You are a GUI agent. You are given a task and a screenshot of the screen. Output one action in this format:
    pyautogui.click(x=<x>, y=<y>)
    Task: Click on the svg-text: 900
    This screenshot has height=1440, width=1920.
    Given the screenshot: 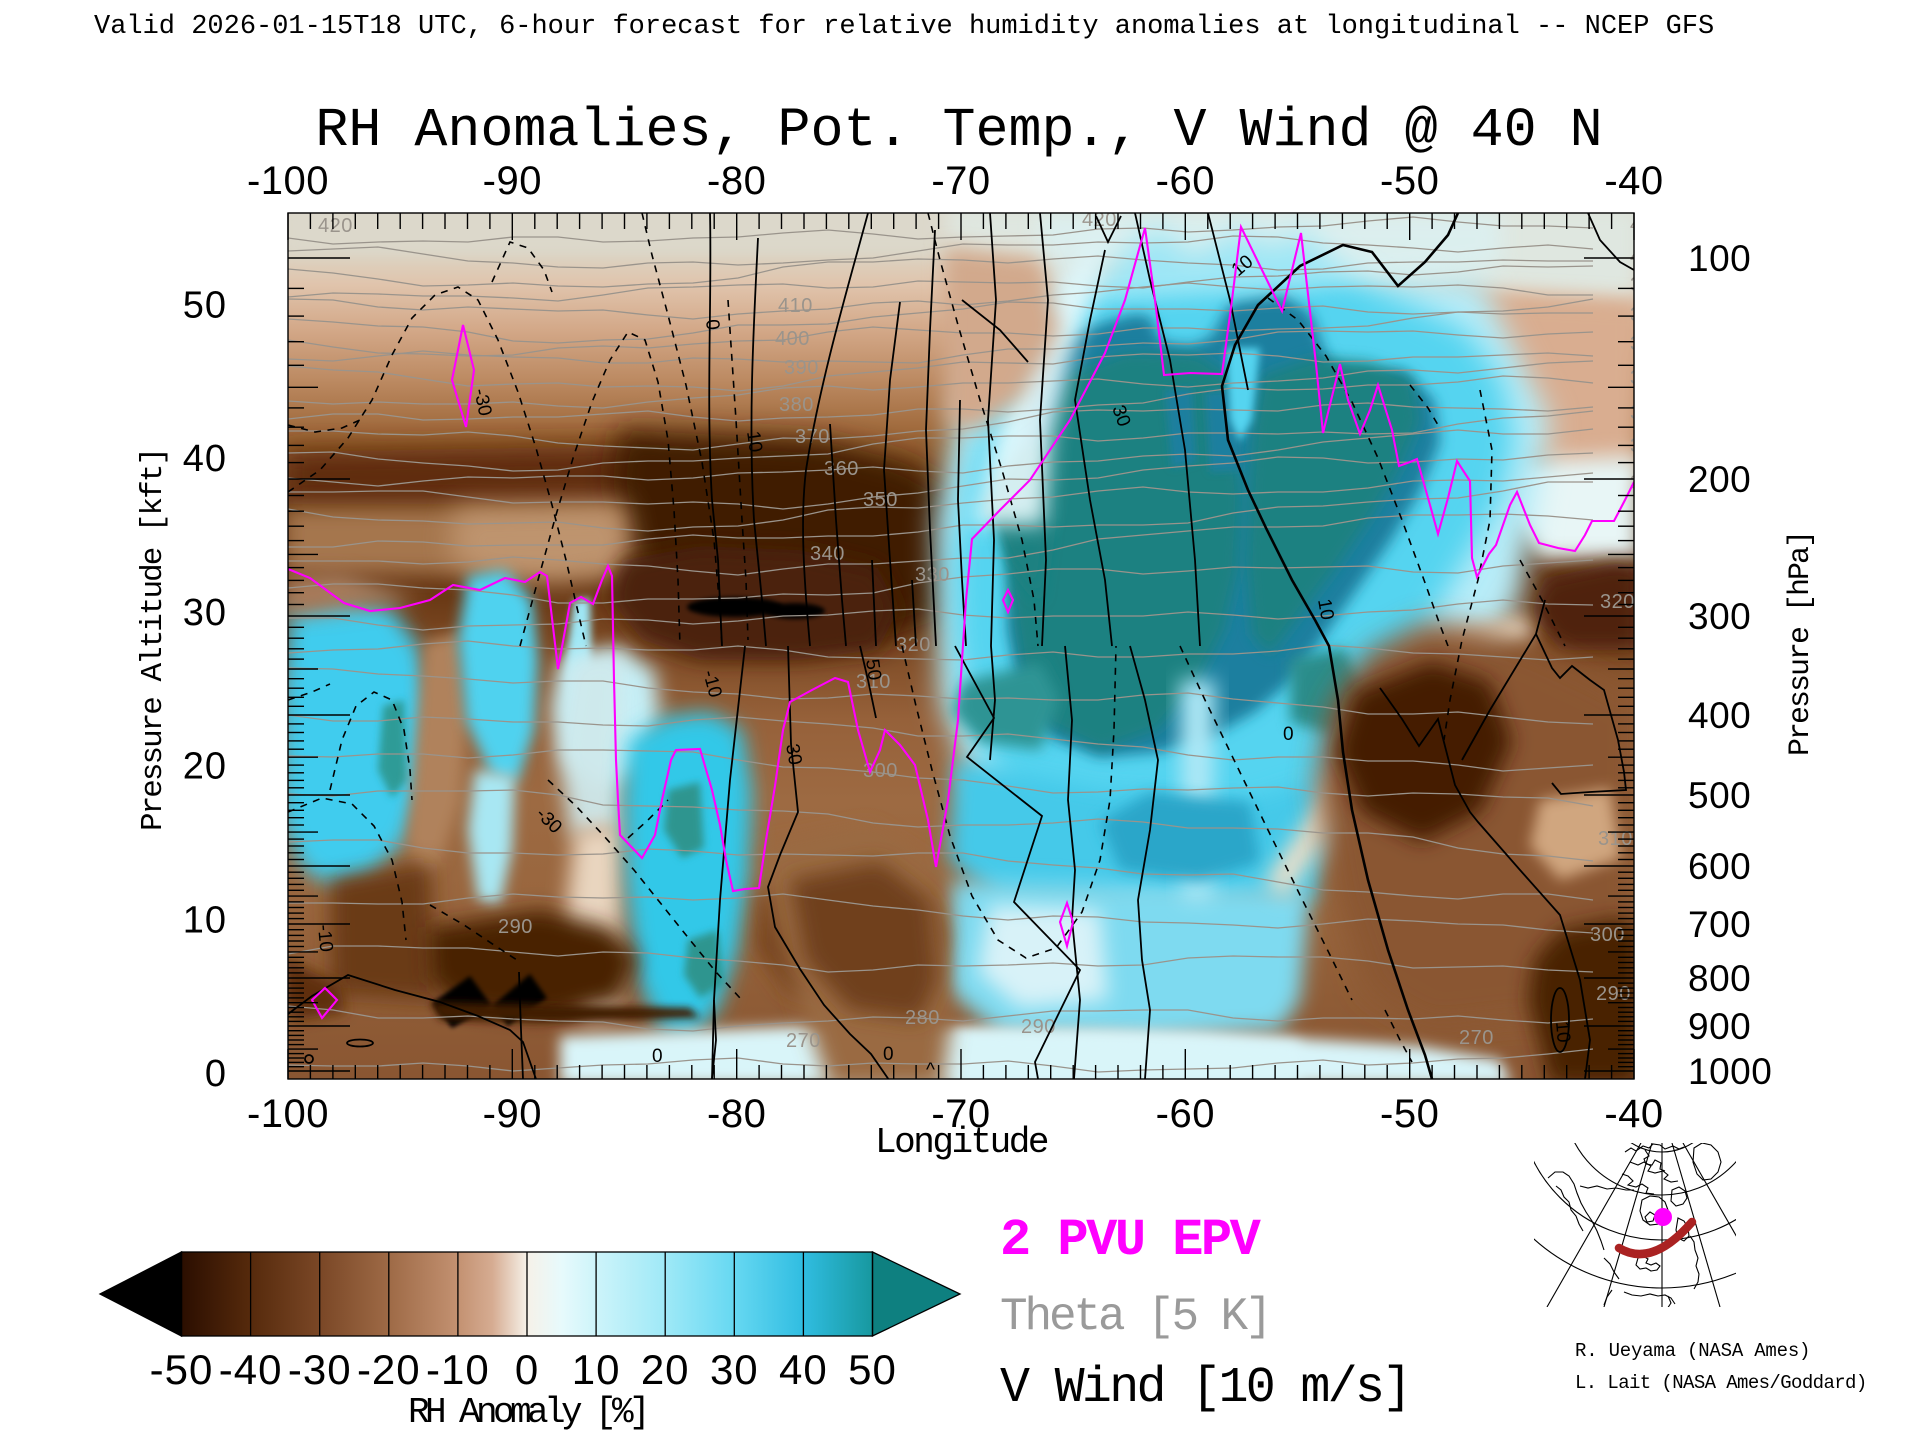 What is the action you would take?
    pyautogui.click(x=1719, y=1026)
    